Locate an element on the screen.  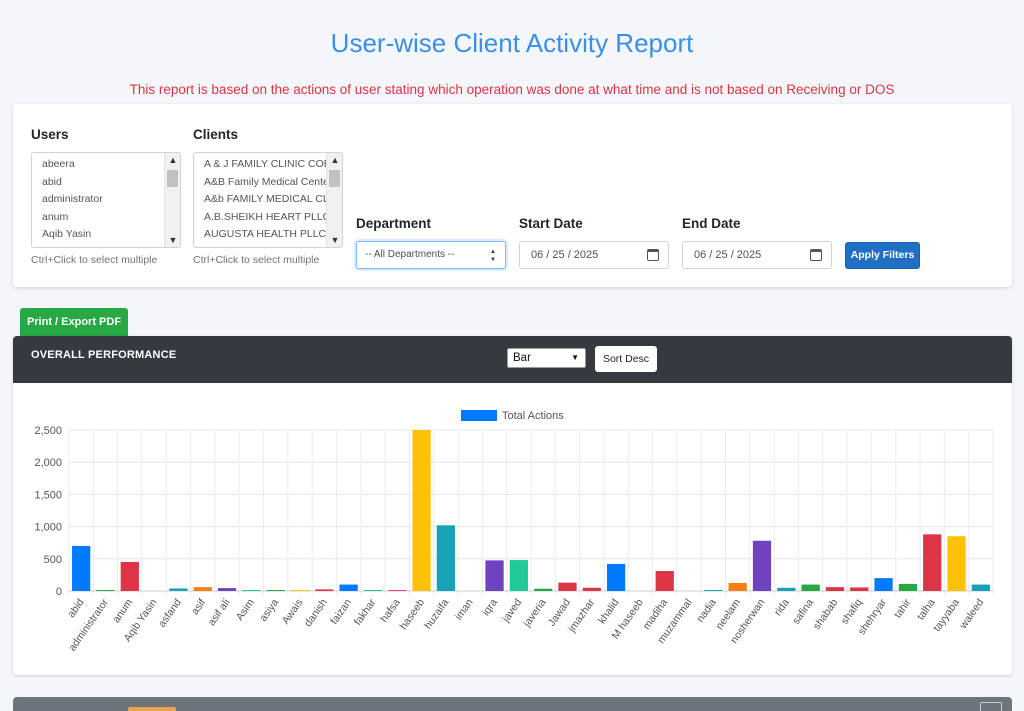
end-date-input: 06 / 25 / 2025 is located at coordinates (757, 255).